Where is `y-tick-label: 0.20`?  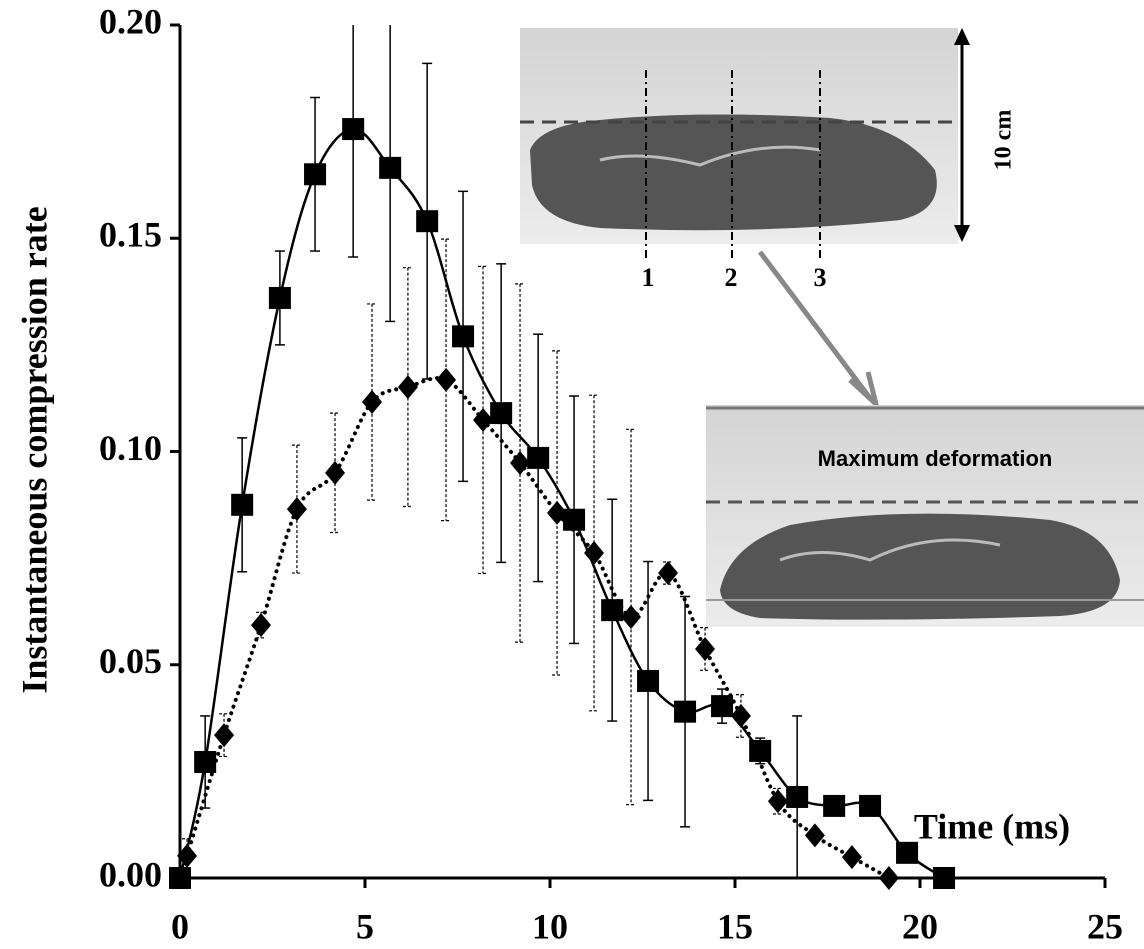
y-tick-label: 0.20 is located at coordinates (130, 21).